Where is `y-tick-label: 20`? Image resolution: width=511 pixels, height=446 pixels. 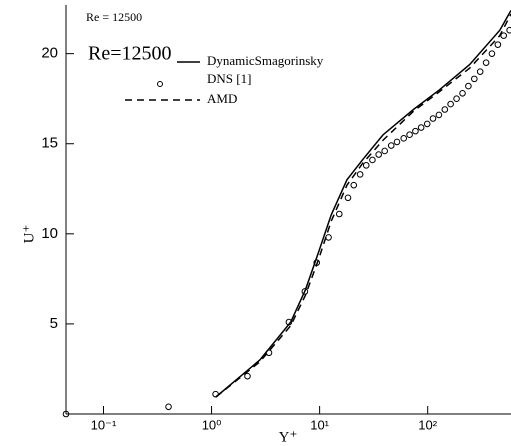 y-tick-label: 20 is located at coordinates (49, 53).